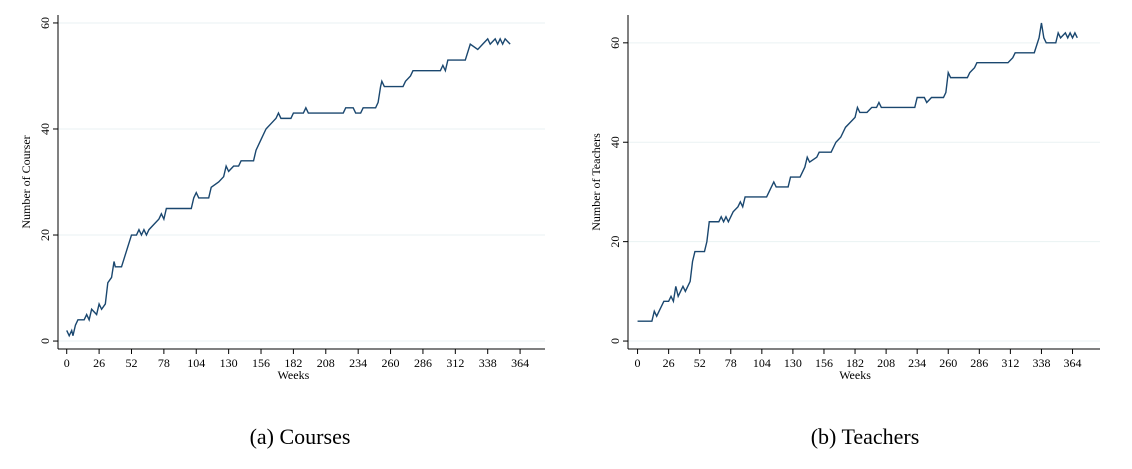 This screenshot has width=1132, height=469. What do you see at coordinates (26, 181) in the screenshot?
I see `y-axis-label: Number of Courser` at bounding box center [26, 181].